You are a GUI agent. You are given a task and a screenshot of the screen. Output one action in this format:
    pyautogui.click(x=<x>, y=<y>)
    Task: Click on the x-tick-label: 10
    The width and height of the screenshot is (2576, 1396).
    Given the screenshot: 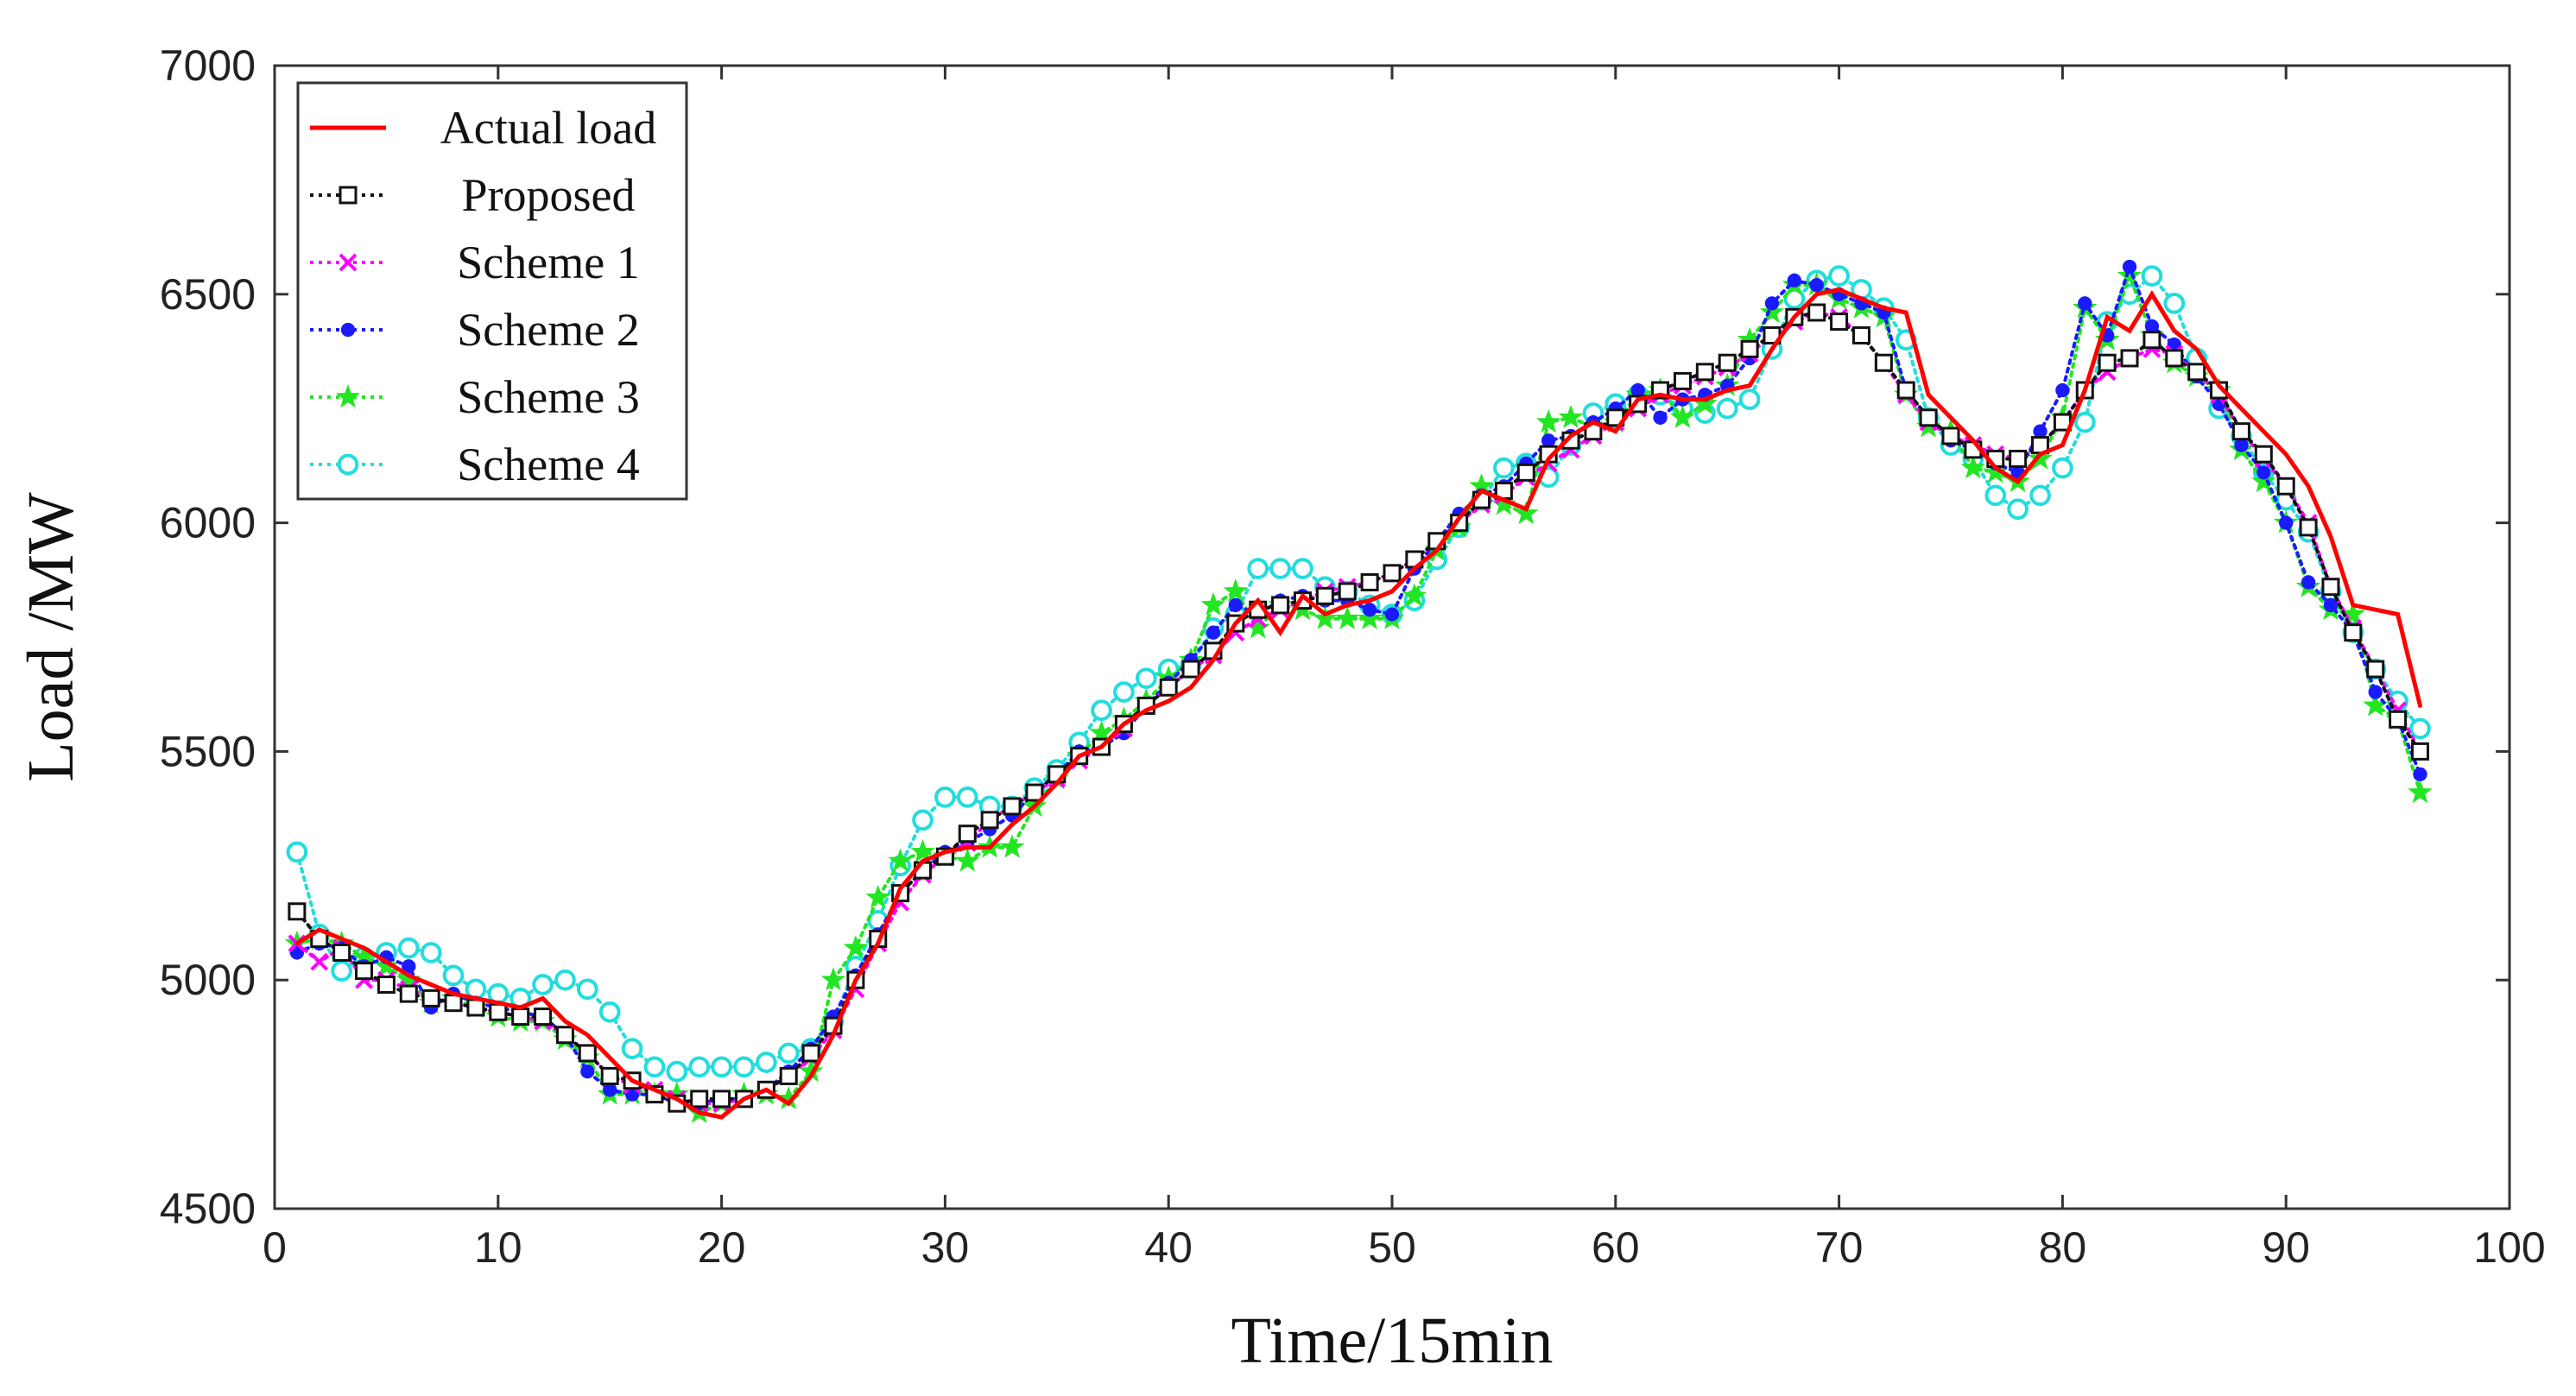 What is the action you would take?
    pyautogui.click(x=498, y=1247)
    